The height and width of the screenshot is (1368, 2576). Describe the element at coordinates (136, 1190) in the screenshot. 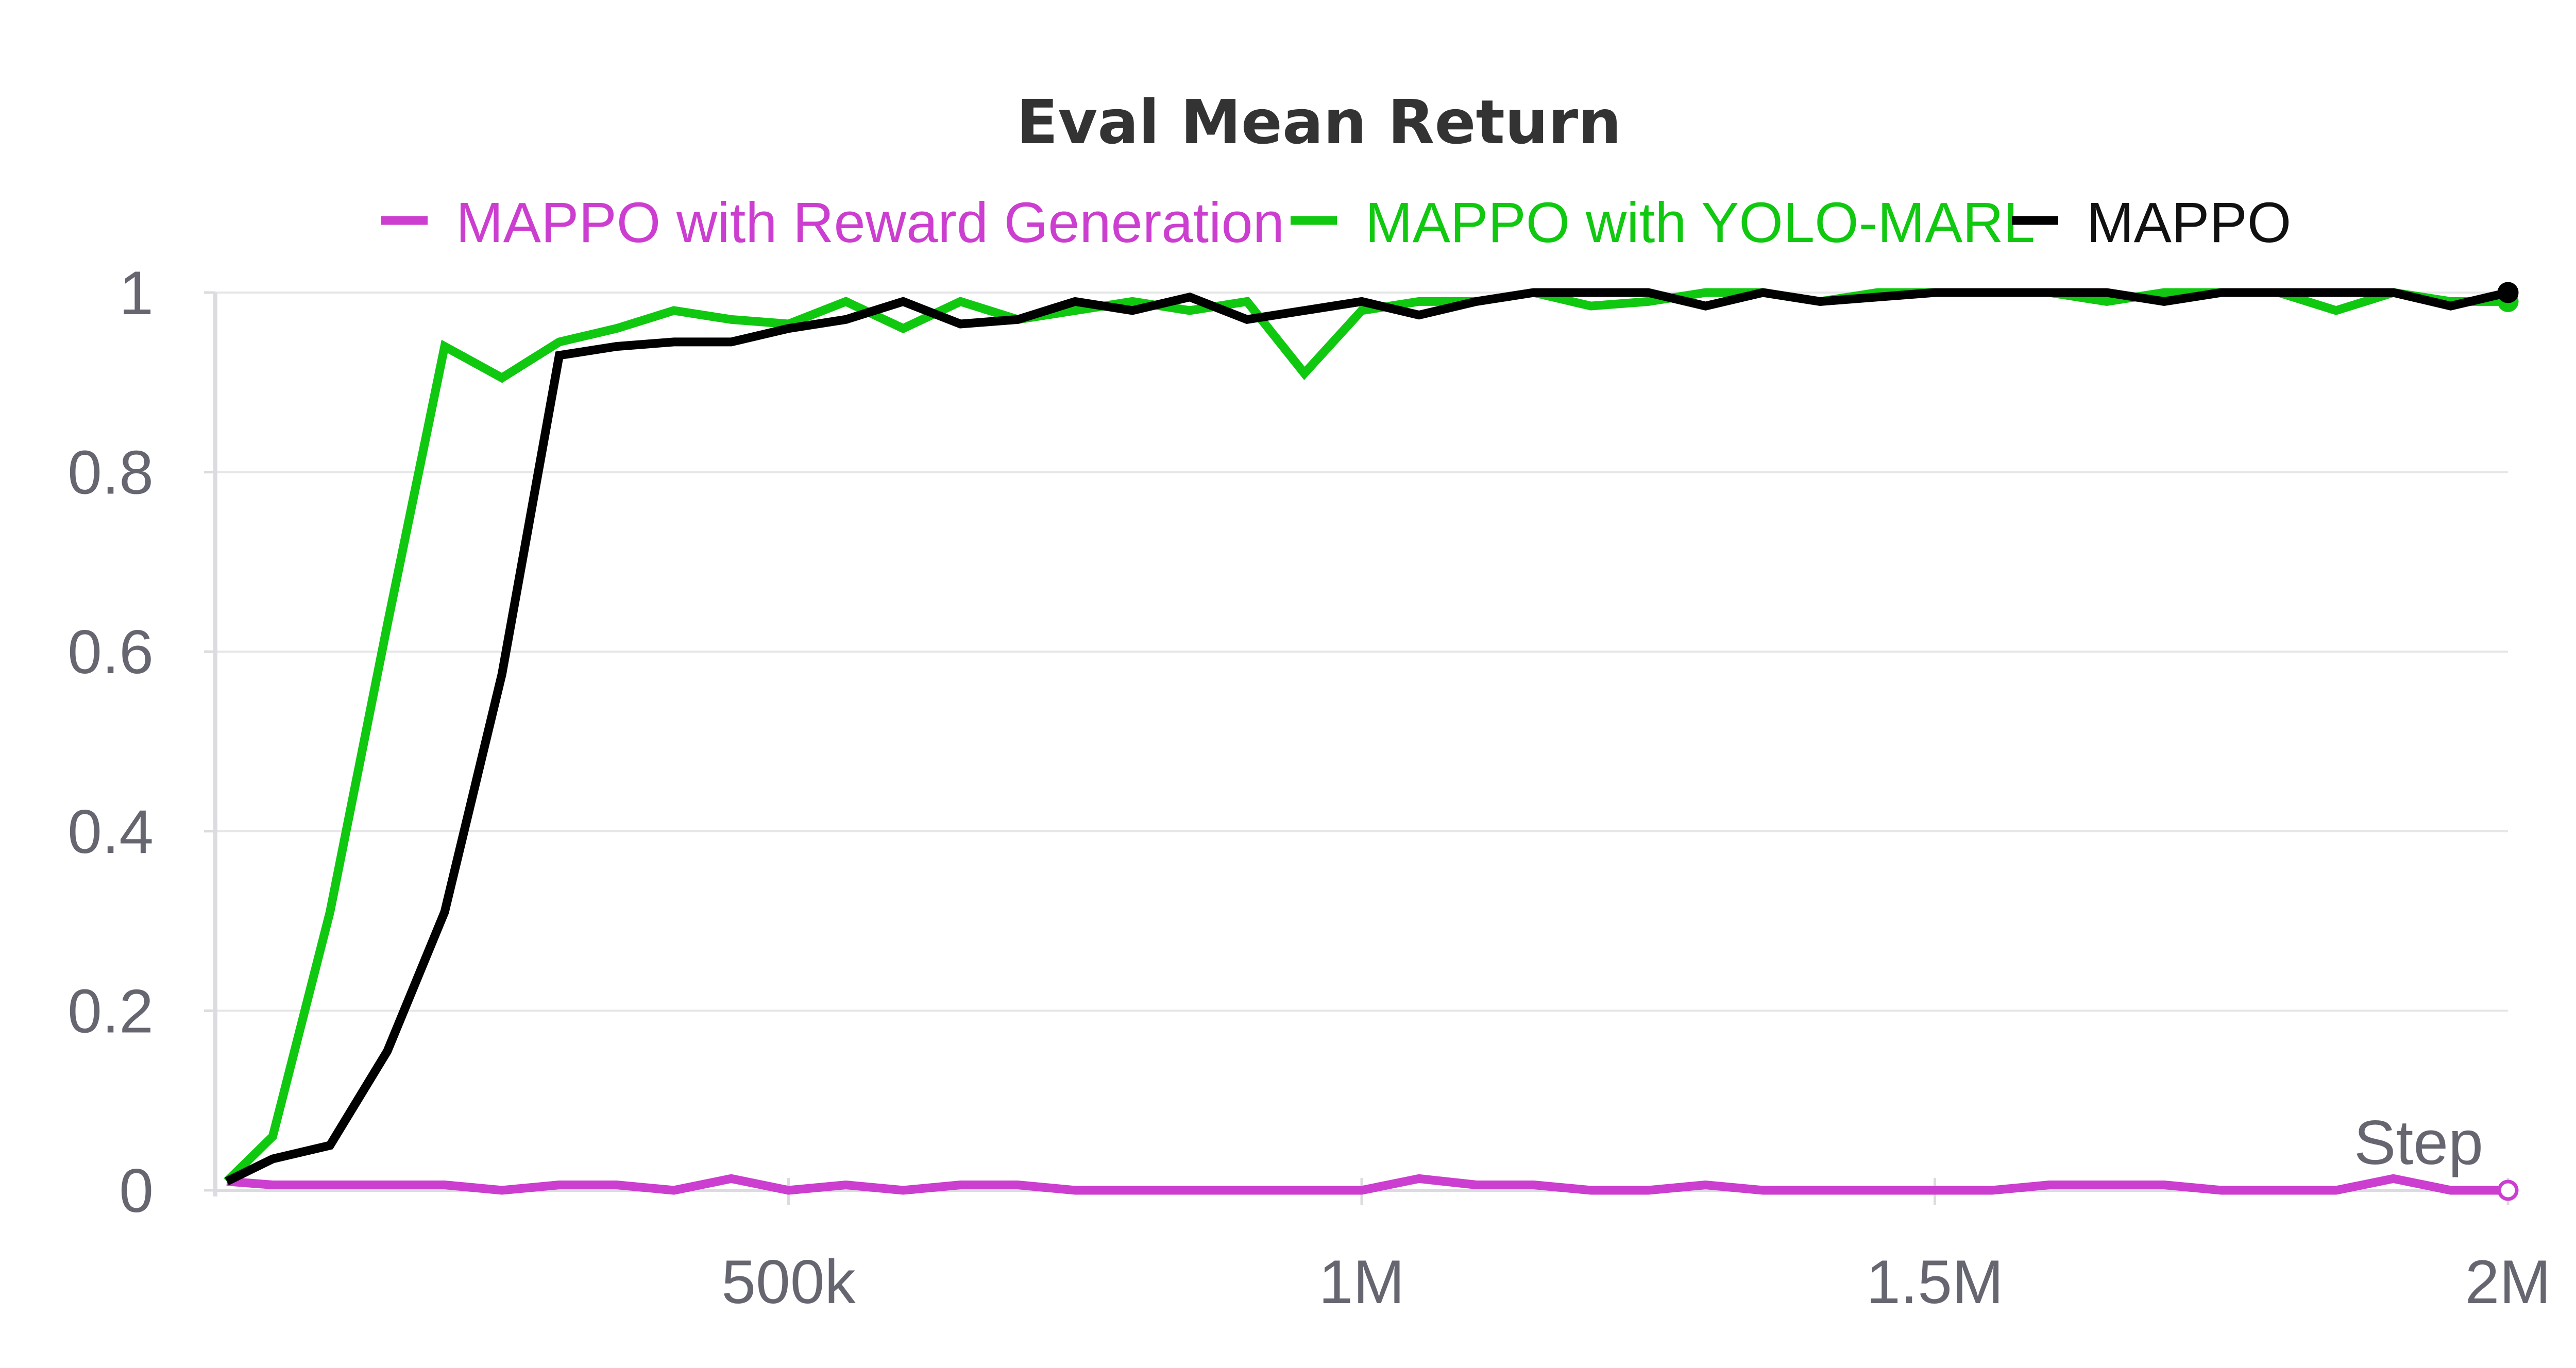

I see `y-tick-label: 0` at that location.